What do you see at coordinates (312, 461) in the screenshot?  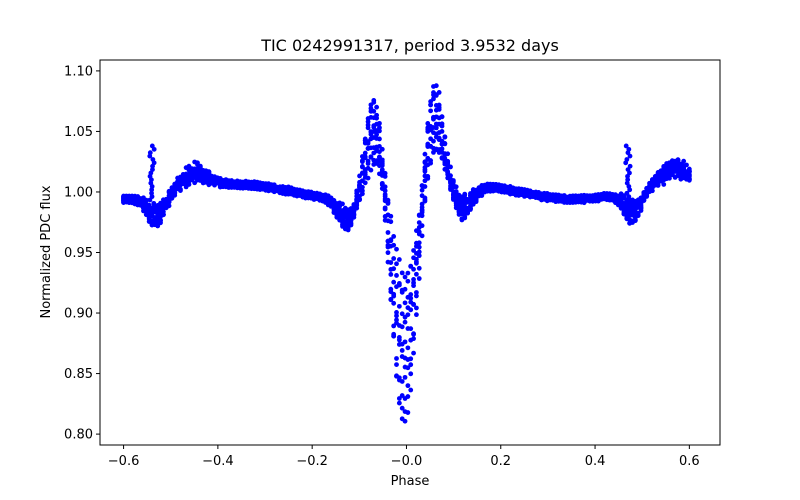 I see `x-tick-label: −0.2` at bounding box center [312, 461].